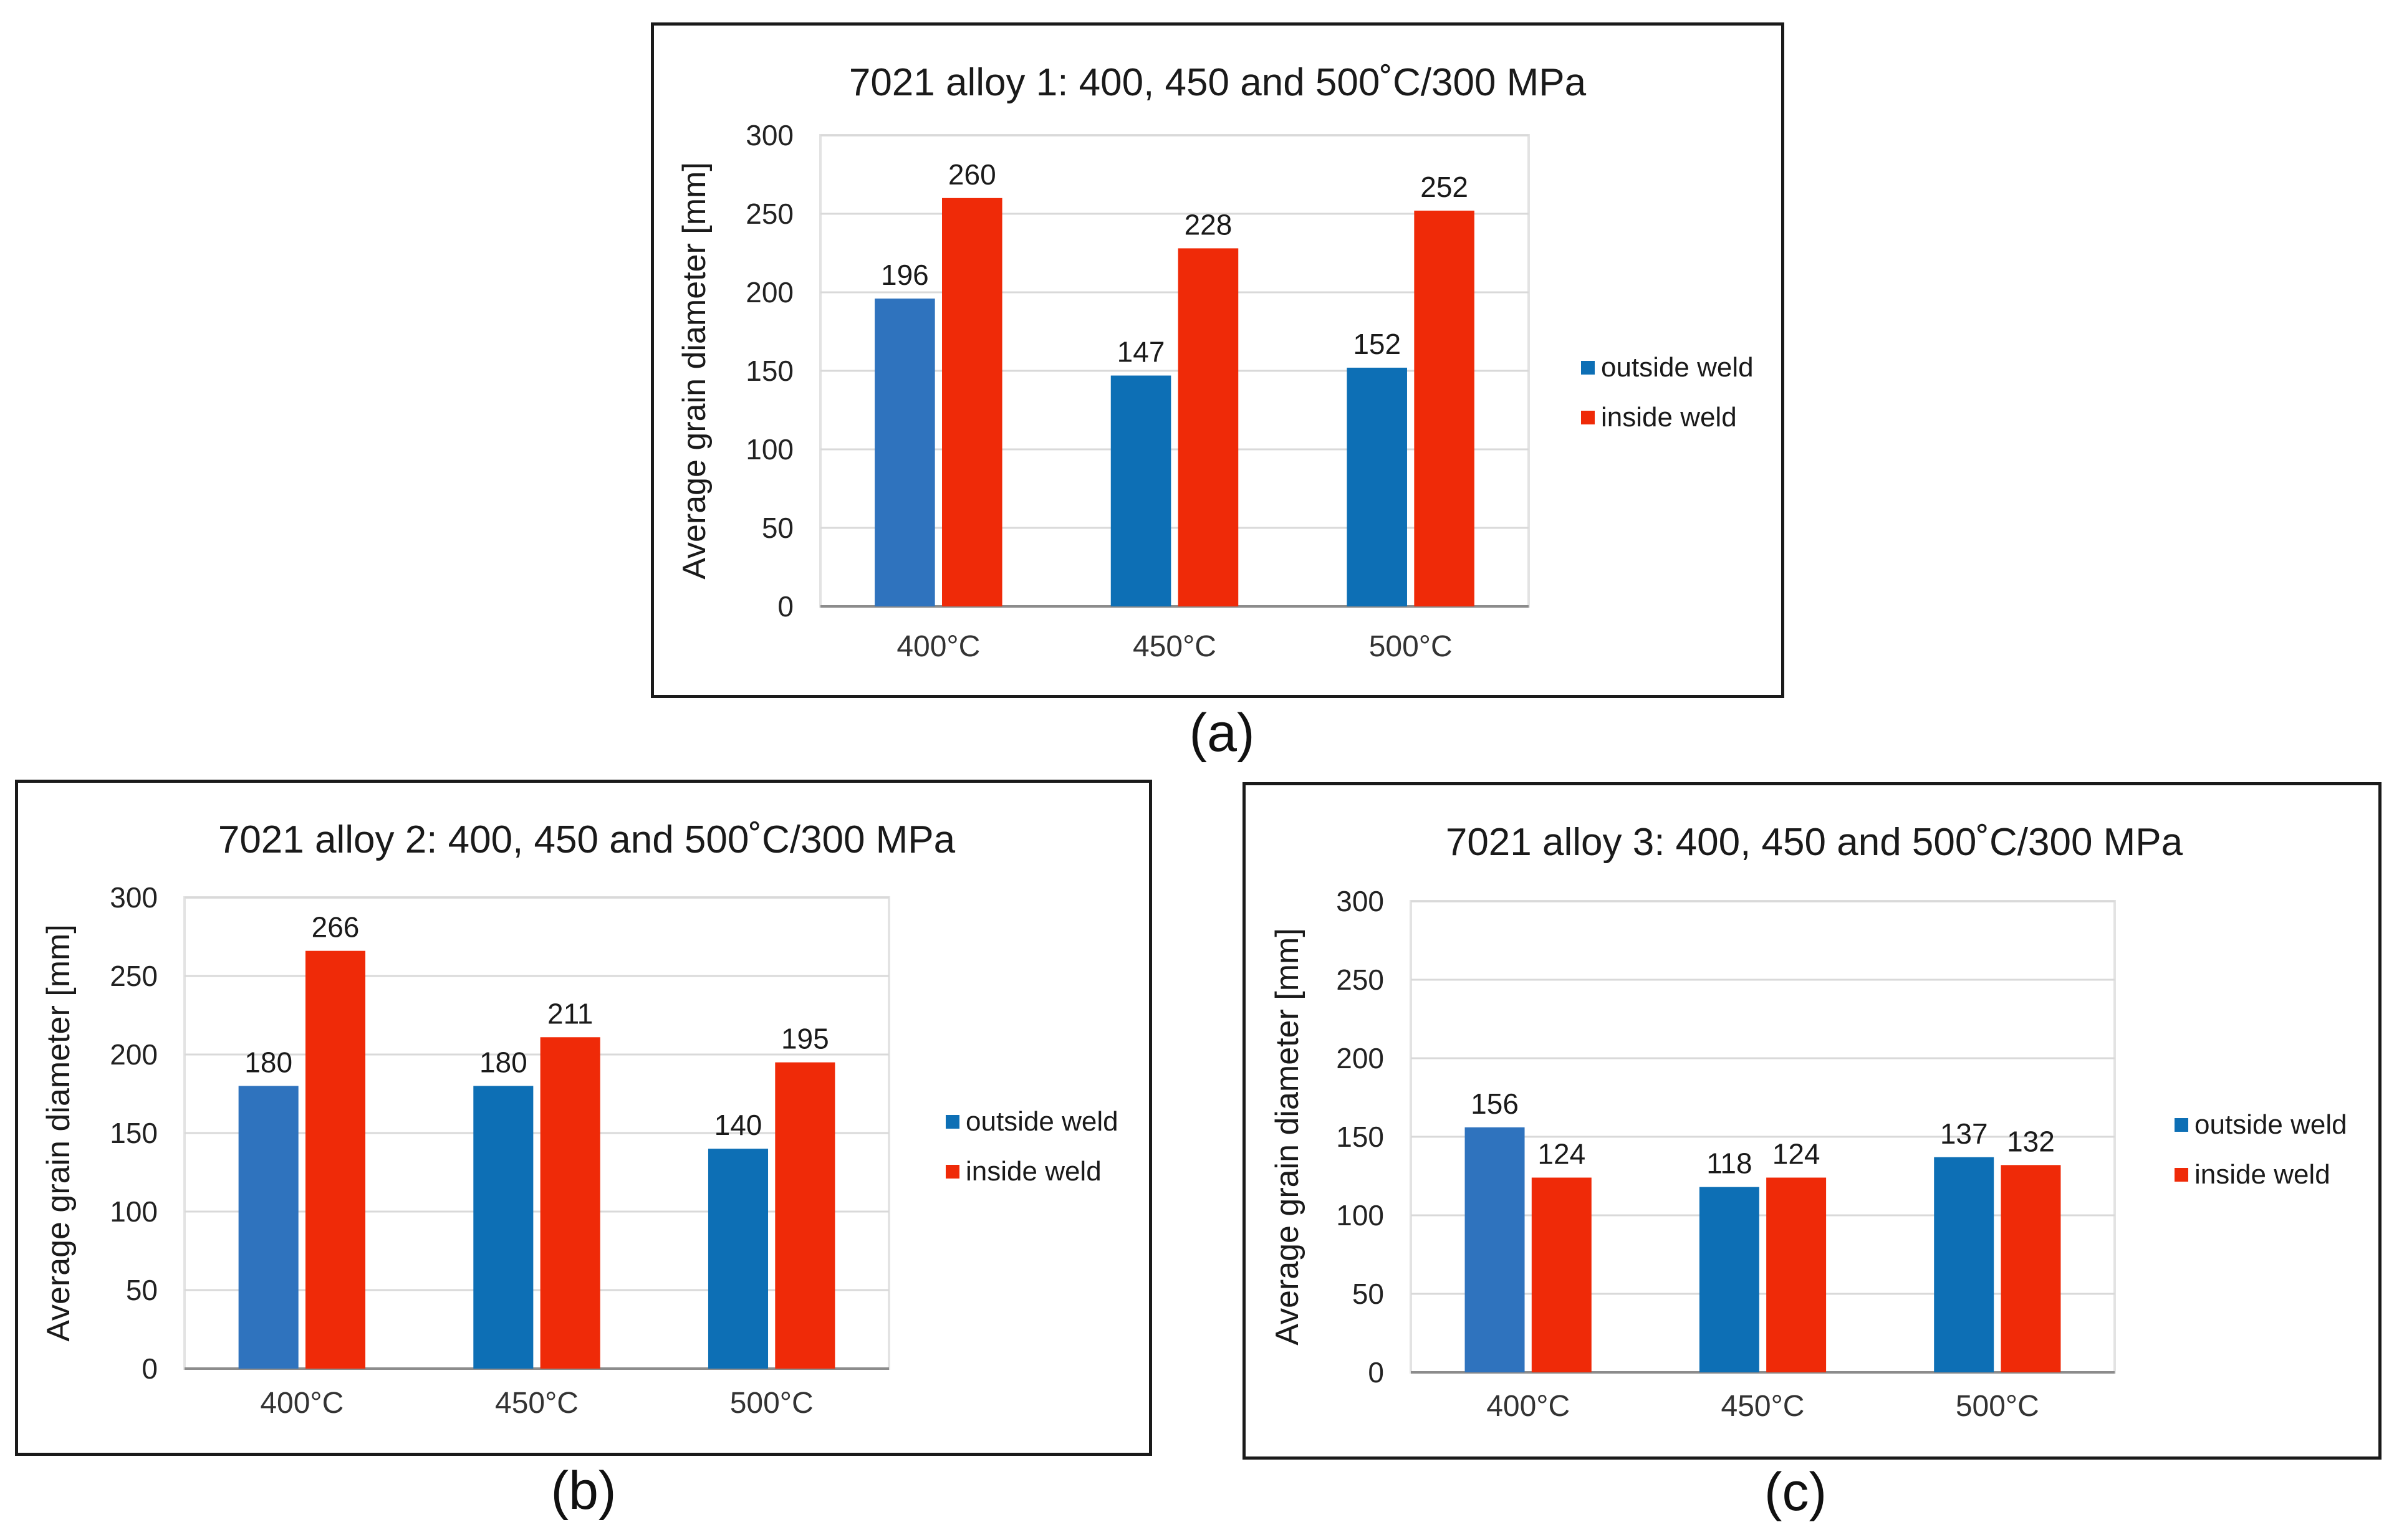 This screenshot has height=1540, width=2384. I want to click on data-label: 211, so click(570, 1013).